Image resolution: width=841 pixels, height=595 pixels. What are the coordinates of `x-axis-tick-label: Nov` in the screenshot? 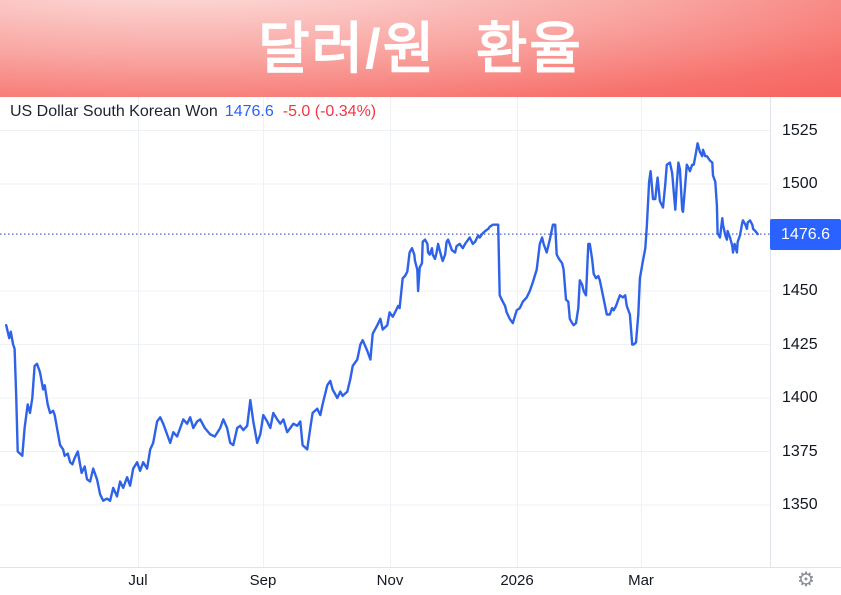 It's located at (390, 580).